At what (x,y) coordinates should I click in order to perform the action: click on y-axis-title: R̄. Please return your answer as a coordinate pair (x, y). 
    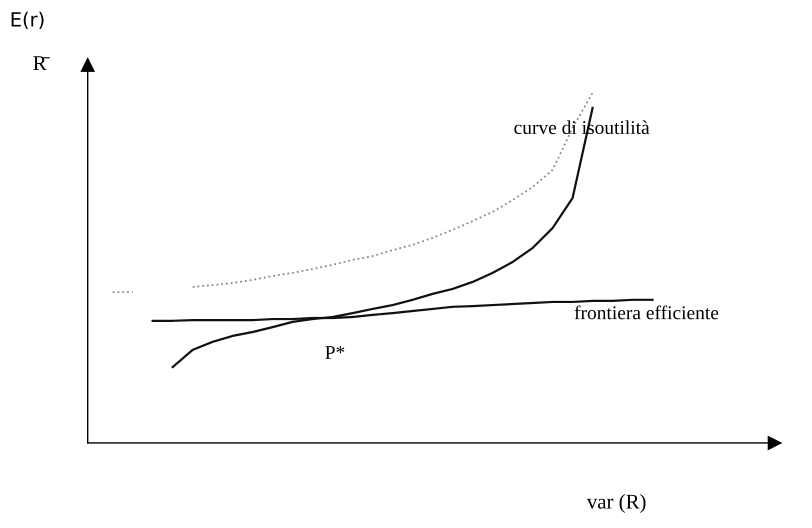
    Looking at the image, I should click on (41, 63).